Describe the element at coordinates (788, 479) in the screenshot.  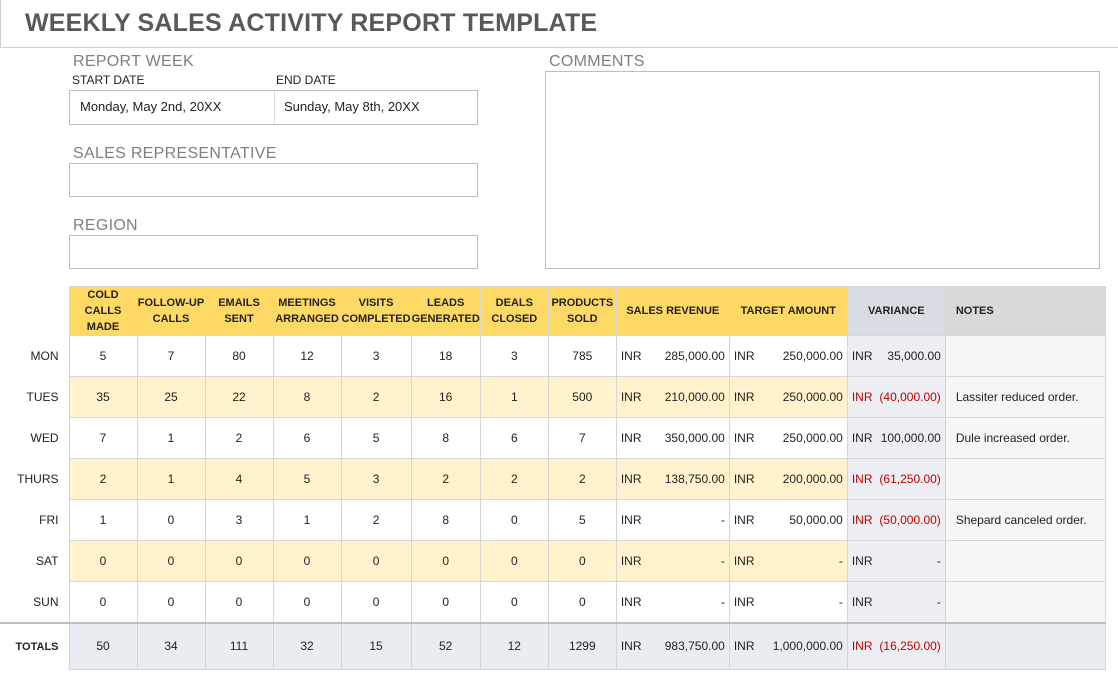
I see `cell-target-amount: INR 200,000.00` at that location.